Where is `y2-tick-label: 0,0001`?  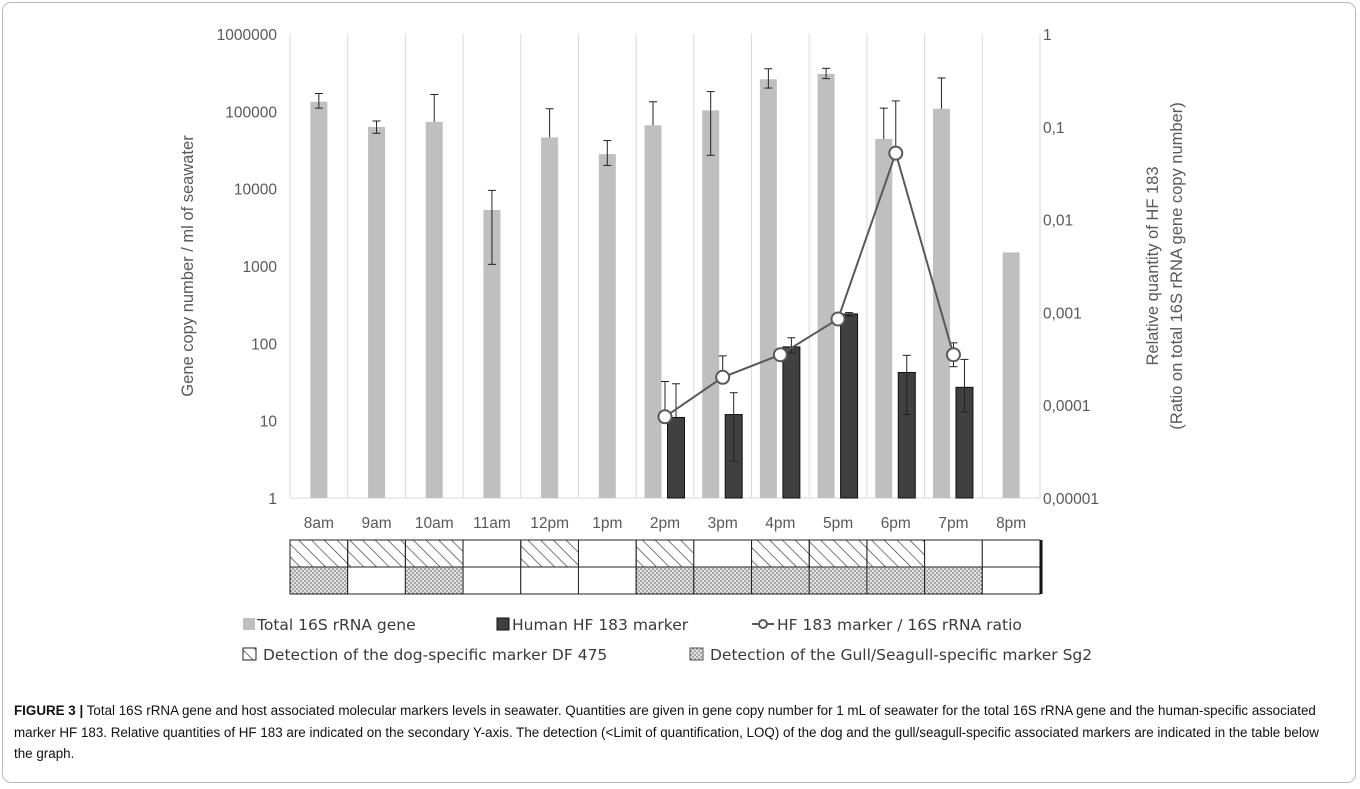
y2-tick-label: 0,0001 is located at coordinates (1066, 406).